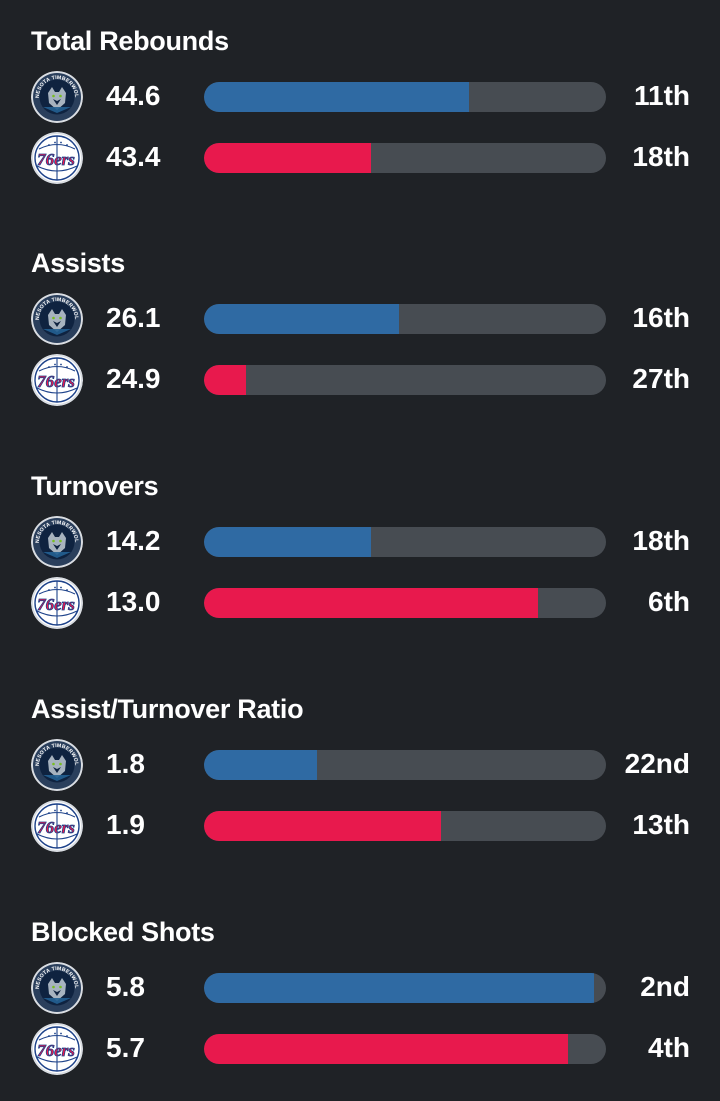 The width and height of the screenshot is (720, 1101). I want to click on wolves-row: MINNESOTA TIMBERWOLVES 1.8 22nd, so click(360, 765).